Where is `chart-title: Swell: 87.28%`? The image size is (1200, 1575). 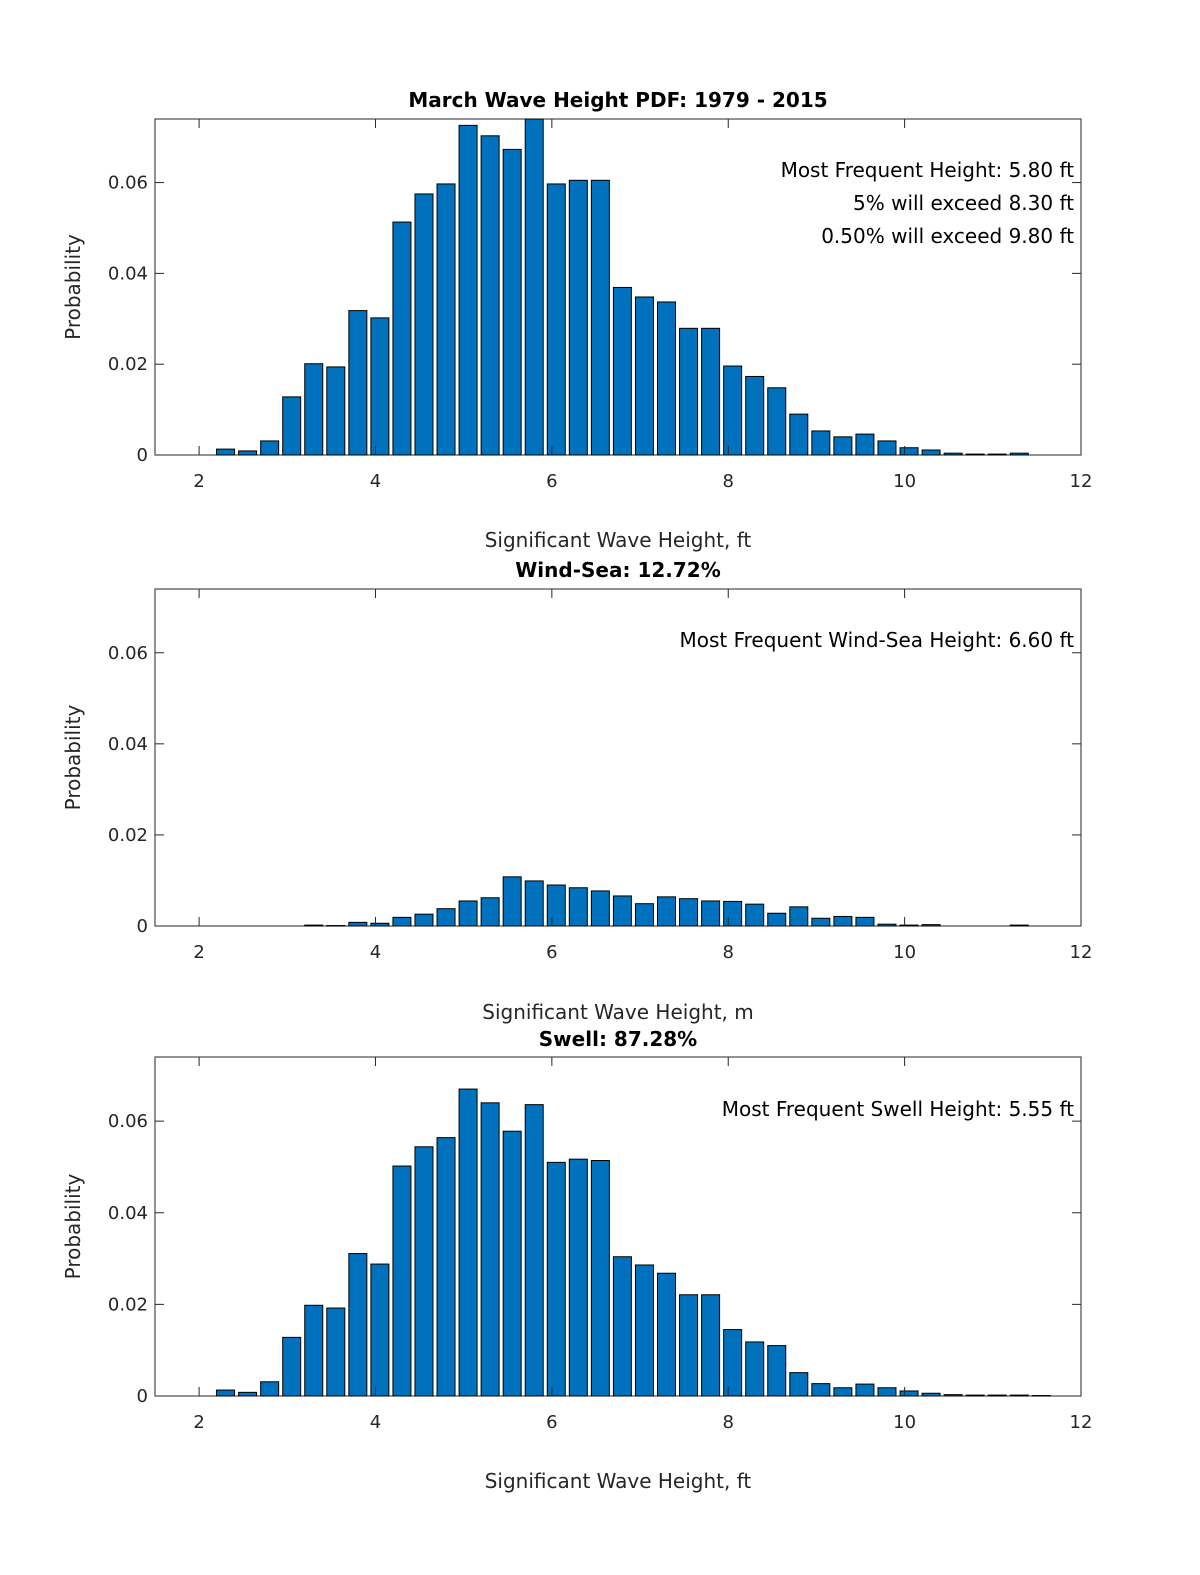
chart-title: Swell: 87.28% is located at coordinates (618, 1039).